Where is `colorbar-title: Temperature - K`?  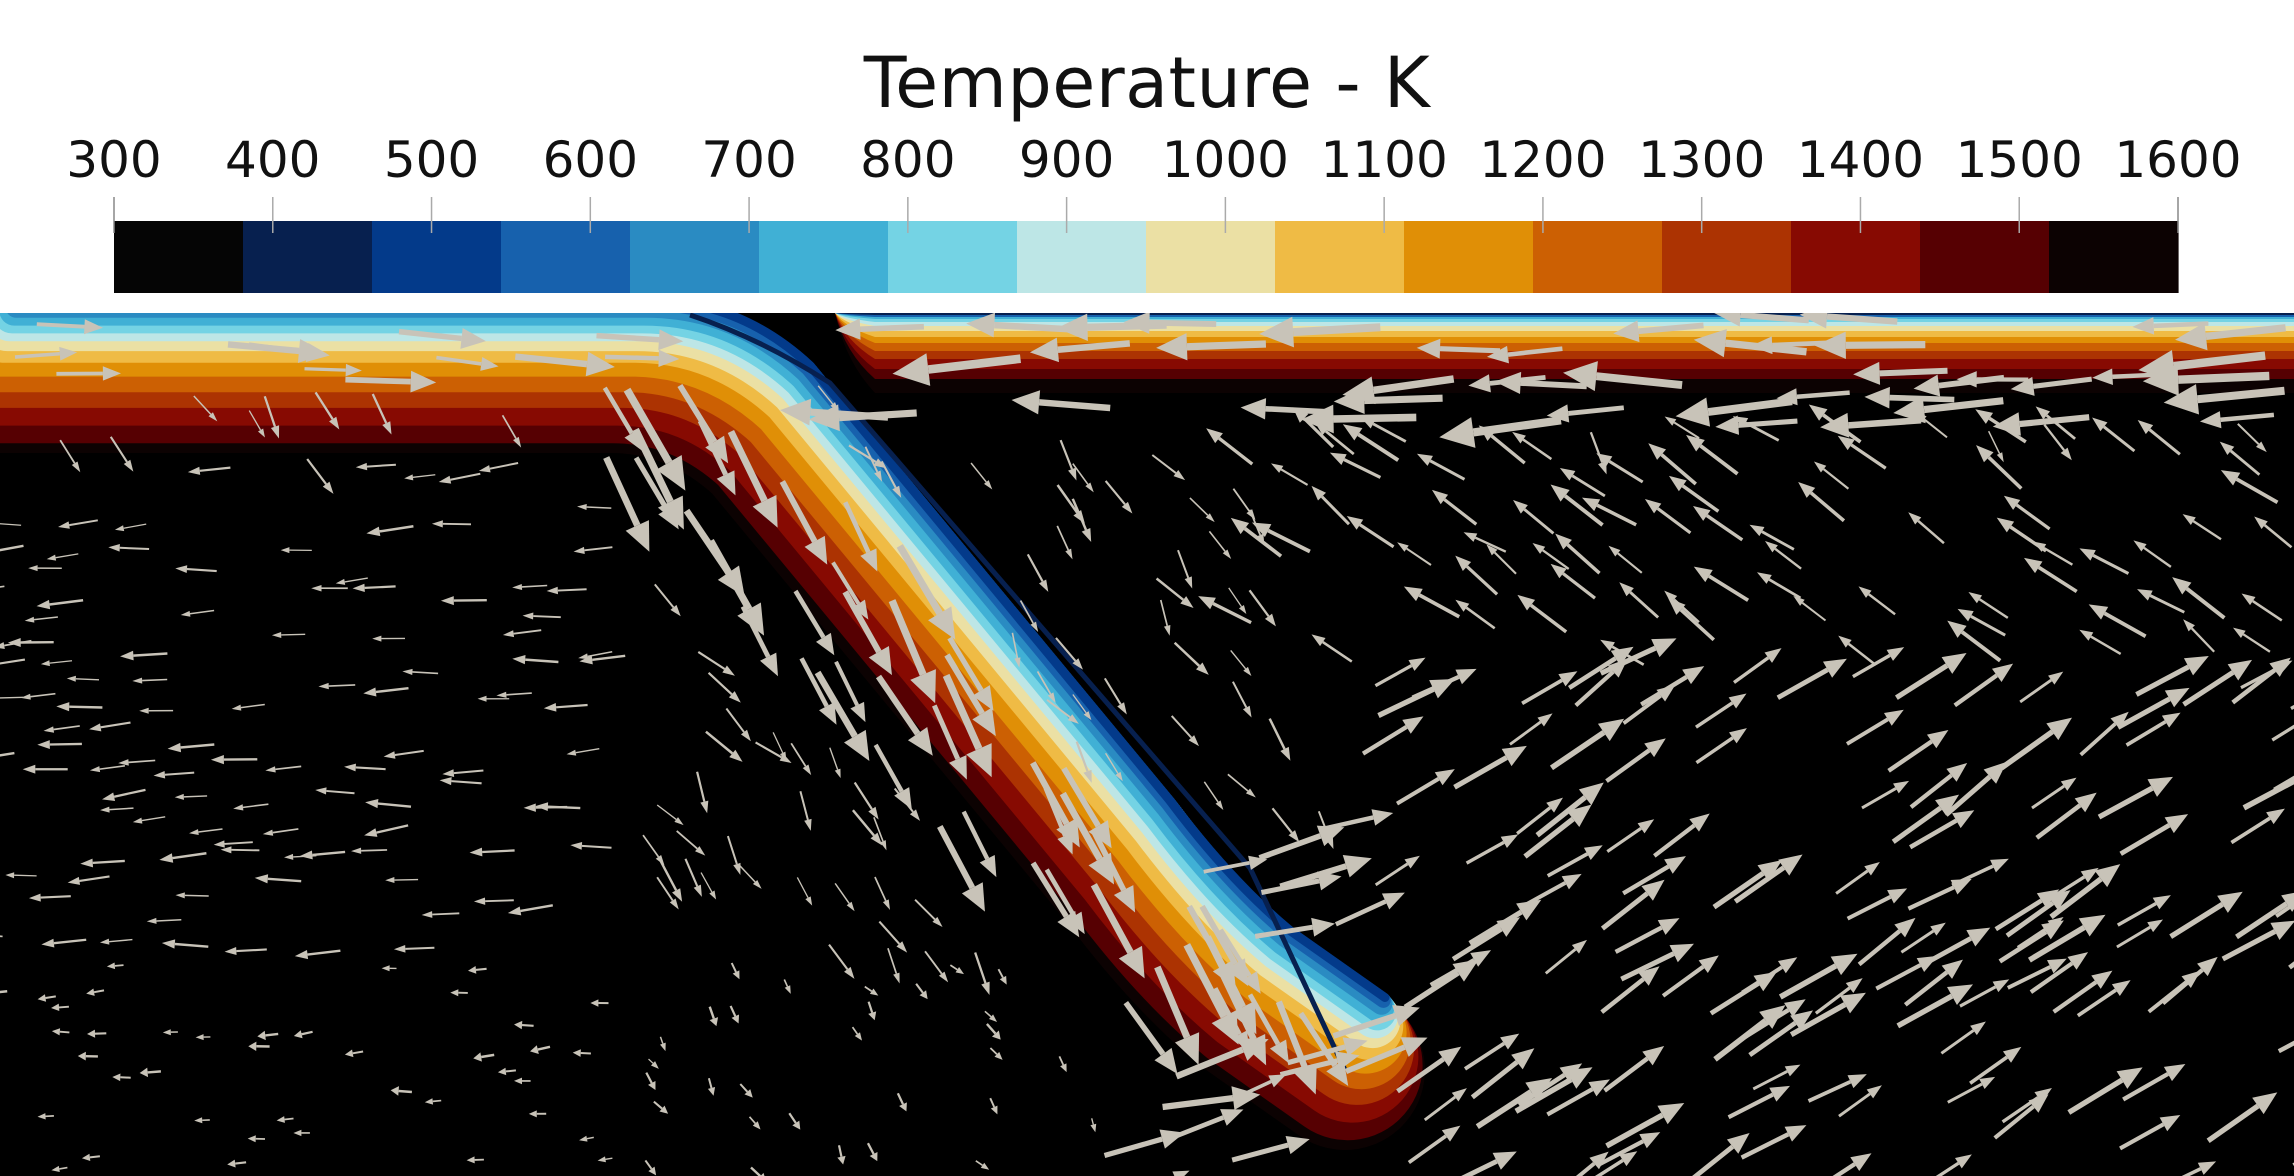
colorbar-title: Temperature - K is located at coordinates (1147, 83).